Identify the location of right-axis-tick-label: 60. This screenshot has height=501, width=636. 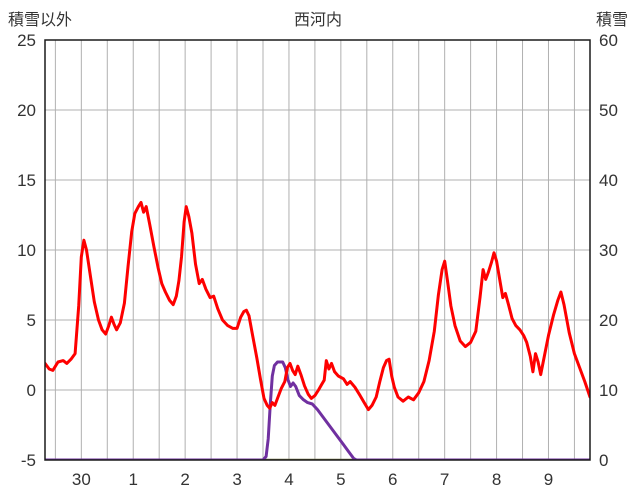
(608, 40).